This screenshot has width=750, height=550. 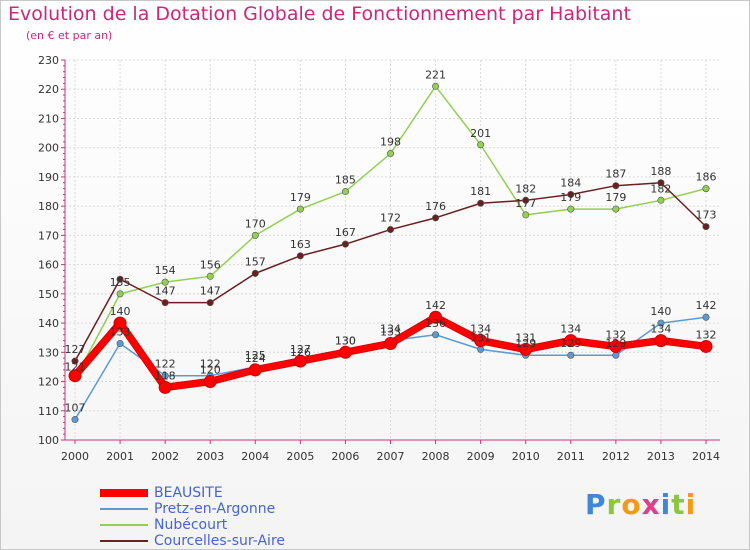 What do you see at coordinates (300, 244) in the screenshot?
I see `data-label: 163` at bounding box center [300, 244].